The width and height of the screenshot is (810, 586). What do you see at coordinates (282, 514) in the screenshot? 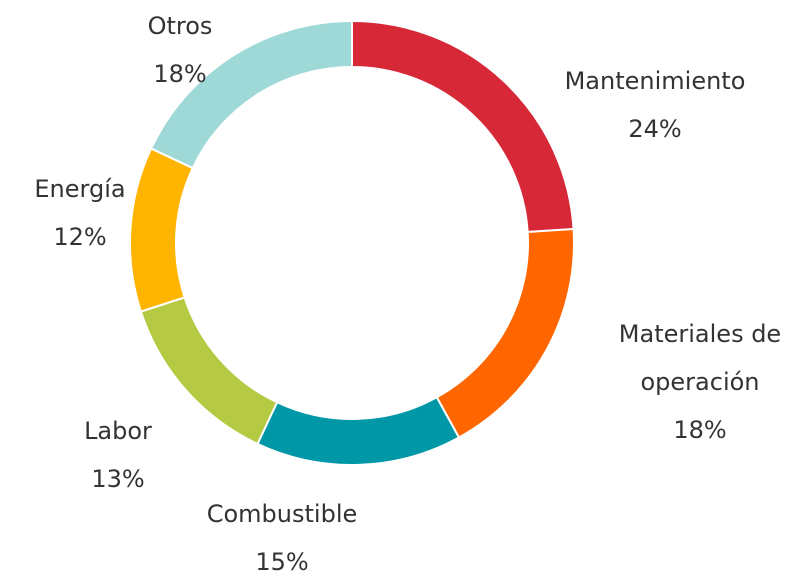
I see `category-label: Combustible` at bounding box center [282, 514].